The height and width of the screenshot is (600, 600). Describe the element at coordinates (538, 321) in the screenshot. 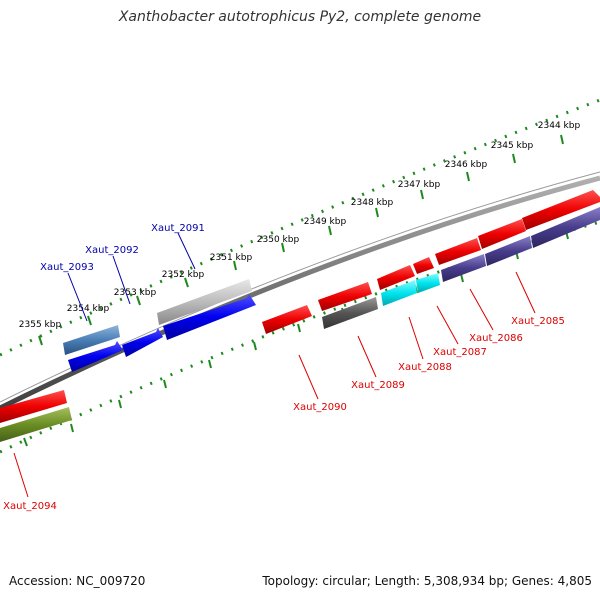

I see `gene-label-Xaut_2085: Xaut_2085` at that location.